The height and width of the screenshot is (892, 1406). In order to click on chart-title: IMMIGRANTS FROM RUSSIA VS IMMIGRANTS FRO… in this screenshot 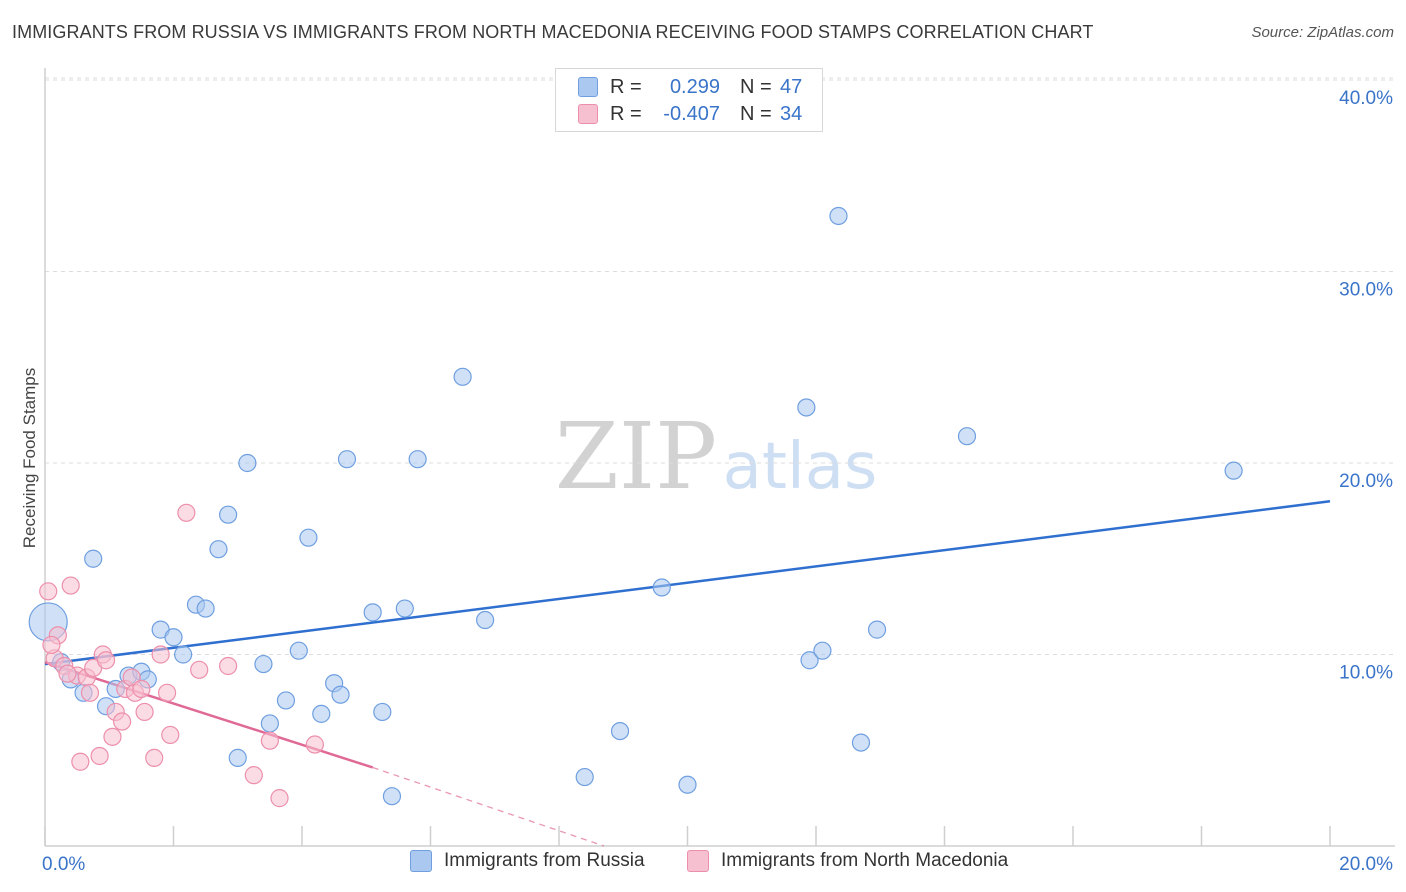, I will do `click(553, 32)`.